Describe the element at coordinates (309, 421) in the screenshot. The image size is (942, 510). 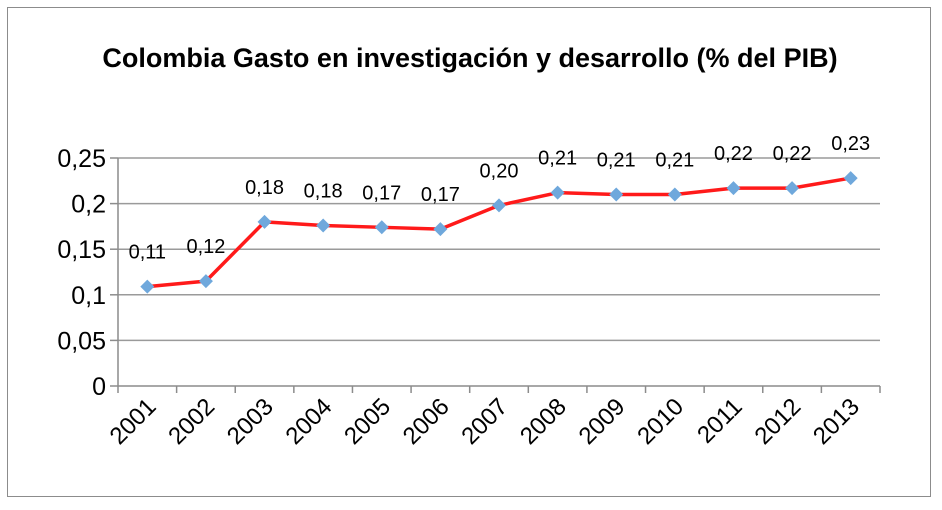
I see `x-tick-label: 2004` at that location.